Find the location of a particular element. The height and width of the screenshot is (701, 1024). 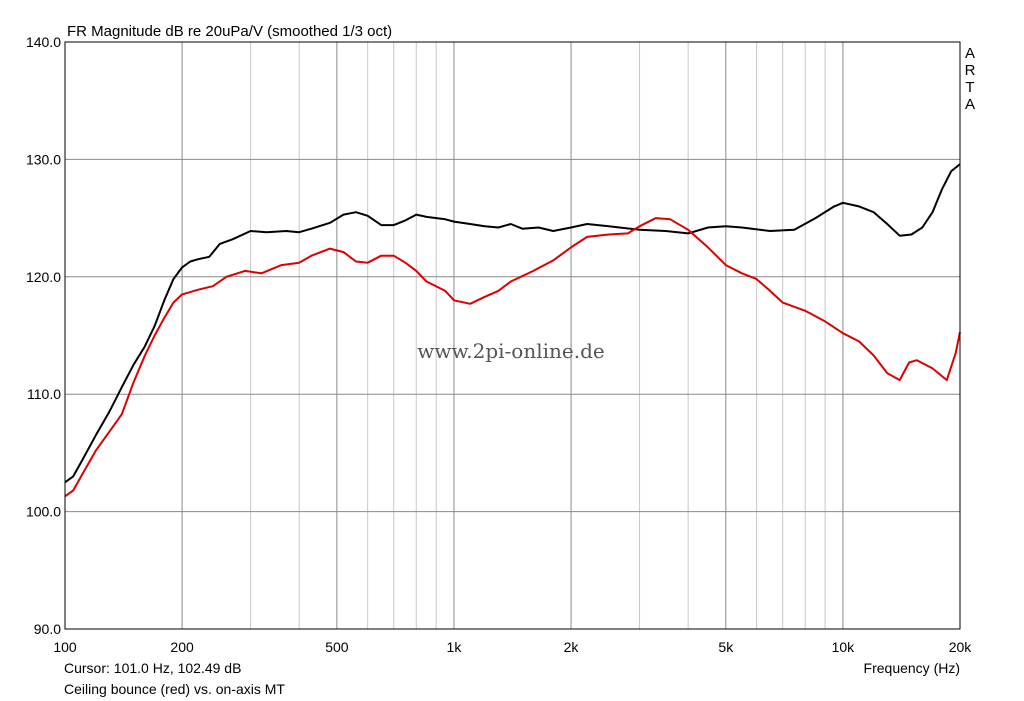

y-tick-label-0: 90.0 is located at coordinates (47, 629).